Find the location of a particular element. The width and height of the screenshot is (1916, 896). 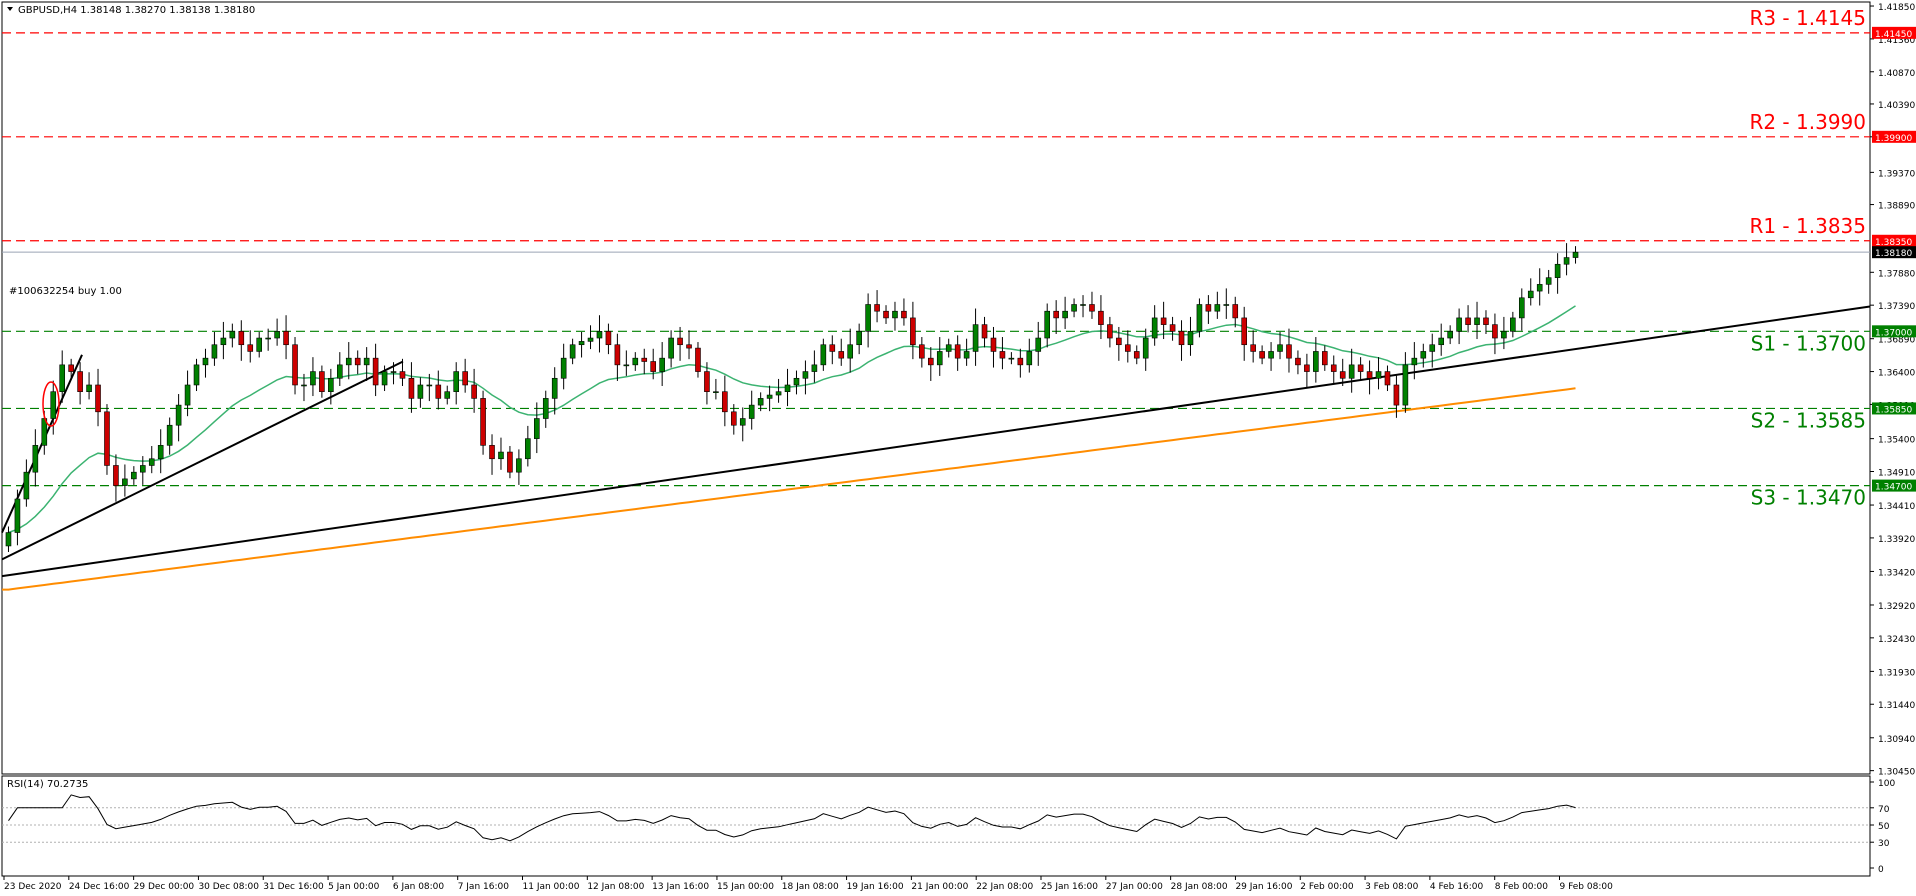

time-tick-label: 22 Jan 08:00 is located at coordinates (1004, 887).